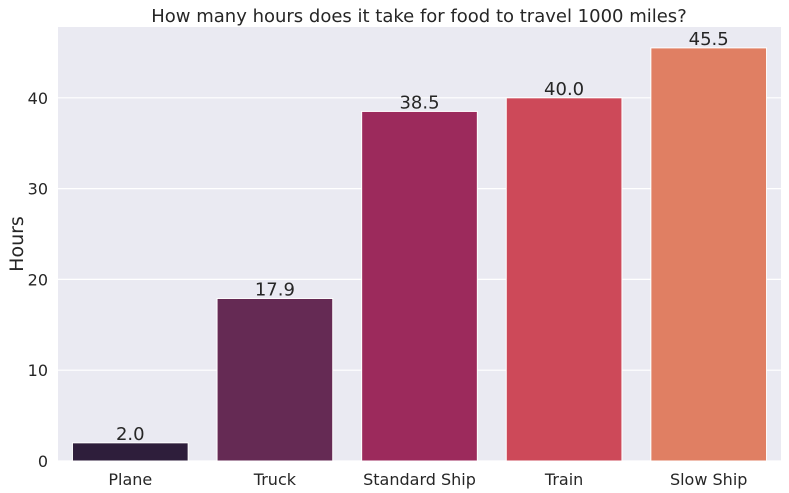  I want to click on x-tick-labels: Plane Truck Standard Ship Train Slow Ship, so click(427, 479).